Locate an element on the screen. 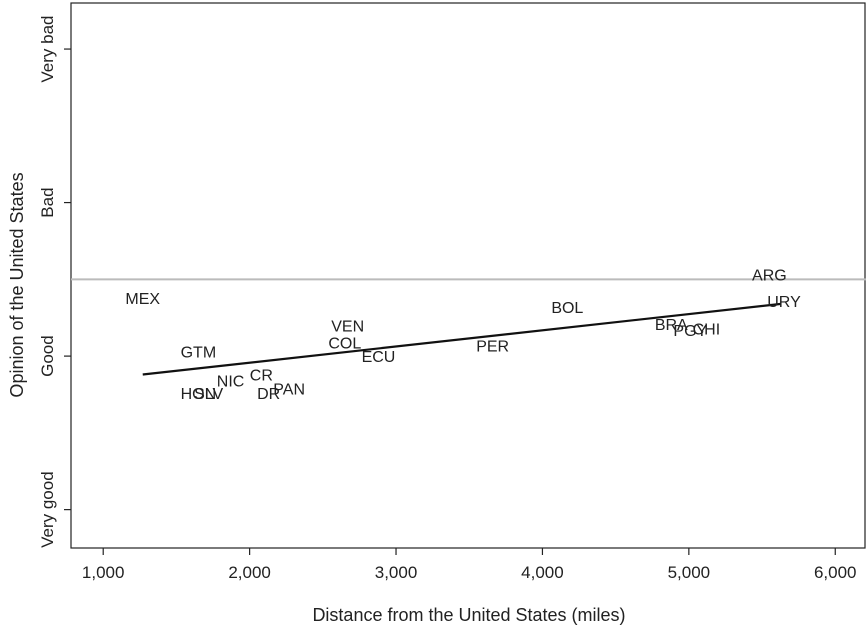  point-label-per: PER is located at coordinates (492, 346).